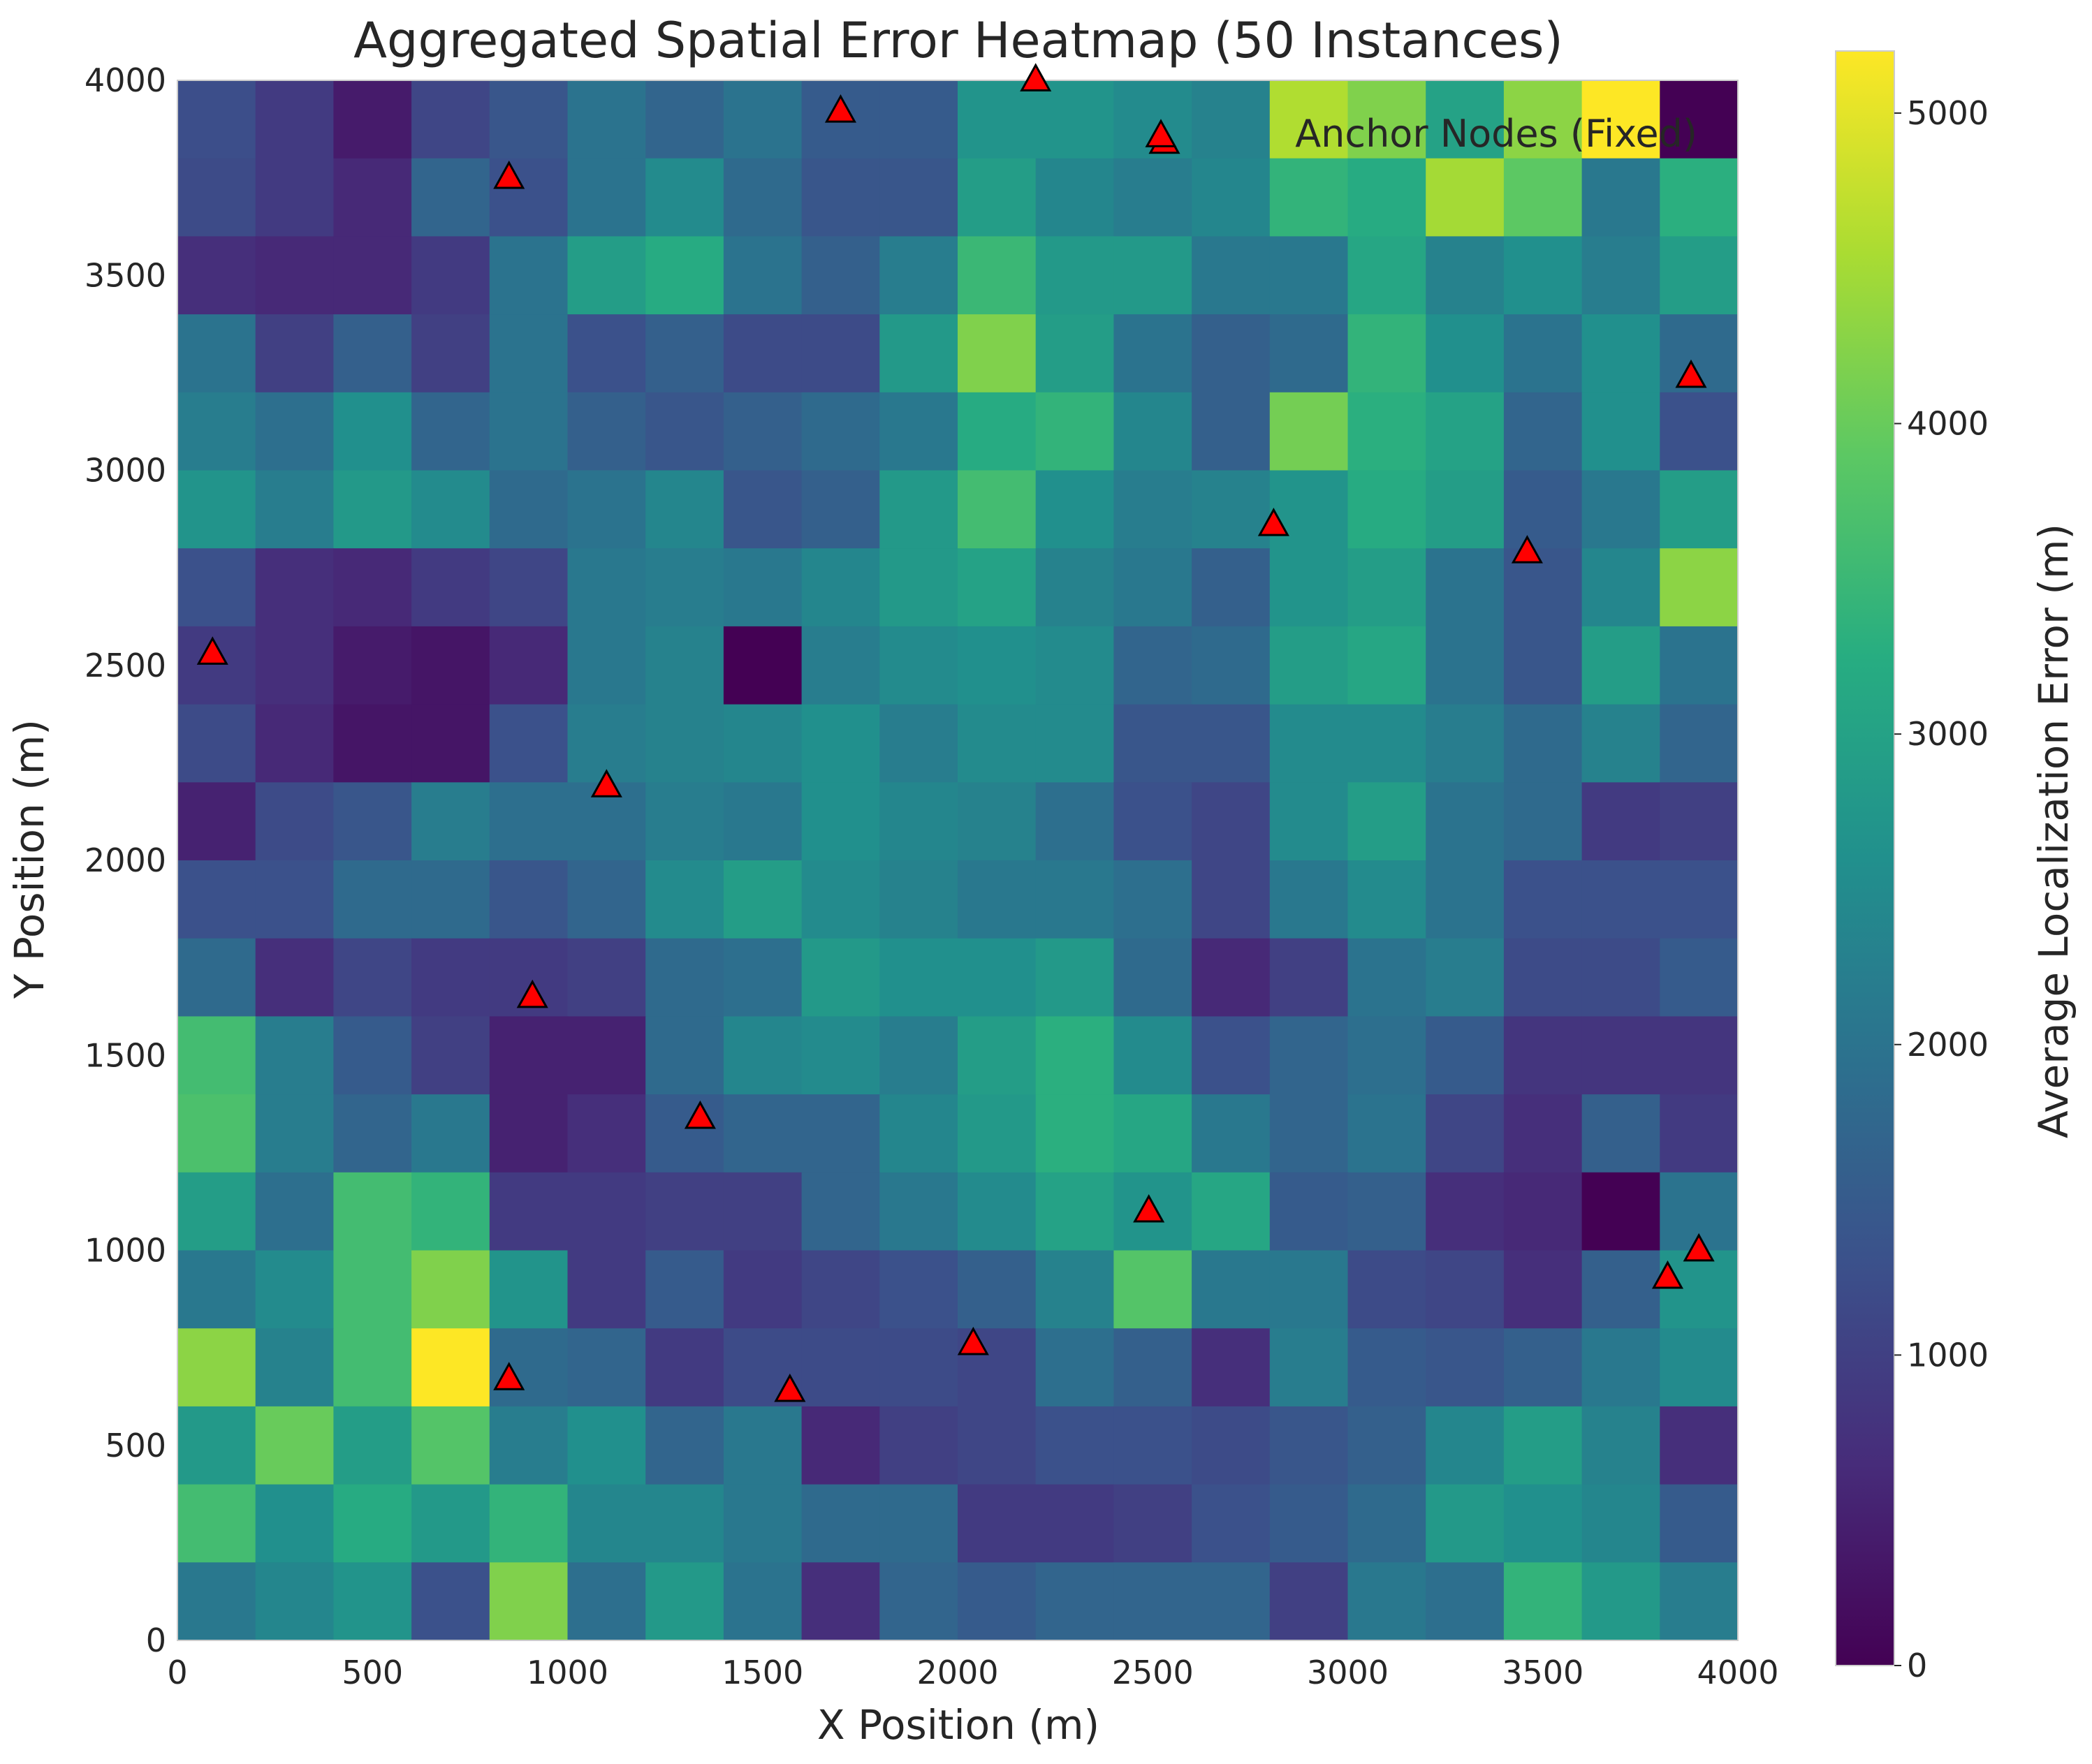  I want to click on x-axis-label: X Position (m), so click(958, 1725).